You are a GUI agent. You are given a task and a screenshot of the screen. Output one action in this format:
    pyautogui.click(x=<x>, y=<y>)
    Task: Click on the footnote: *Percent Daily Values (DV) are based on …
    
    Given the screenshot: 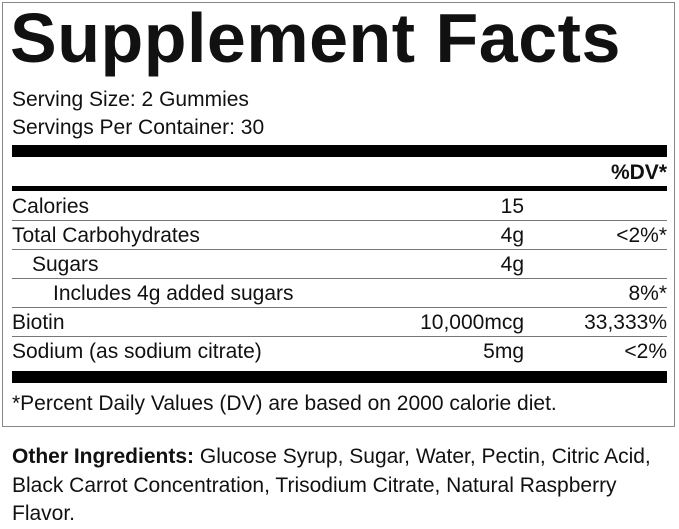 What is the action you would take?
    pyautogui.click(x=284, y=403)
    